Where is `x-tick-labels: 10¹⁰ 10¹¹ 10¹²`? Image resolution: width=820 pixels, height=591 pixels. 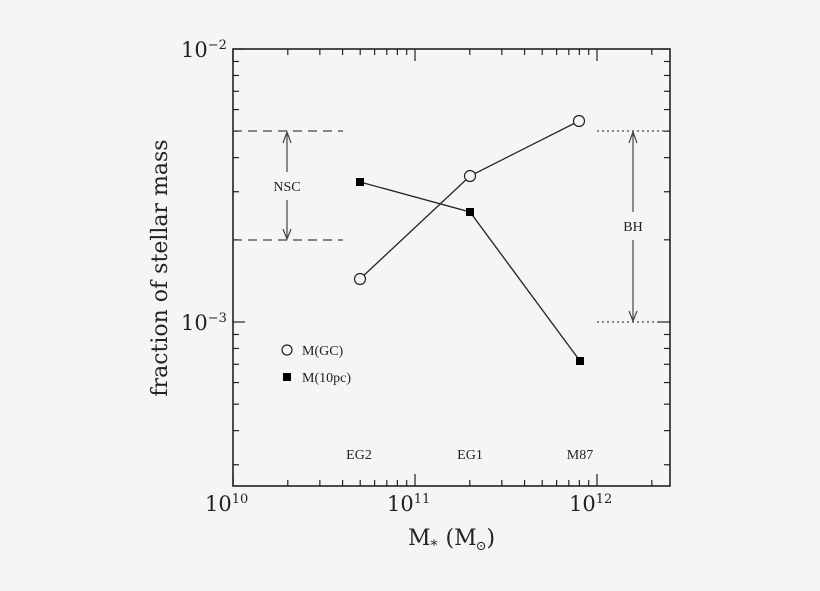 x-tick-labels: 10¹⁰ 10¹¹ 10¹² is located at coordinates (408, 504).